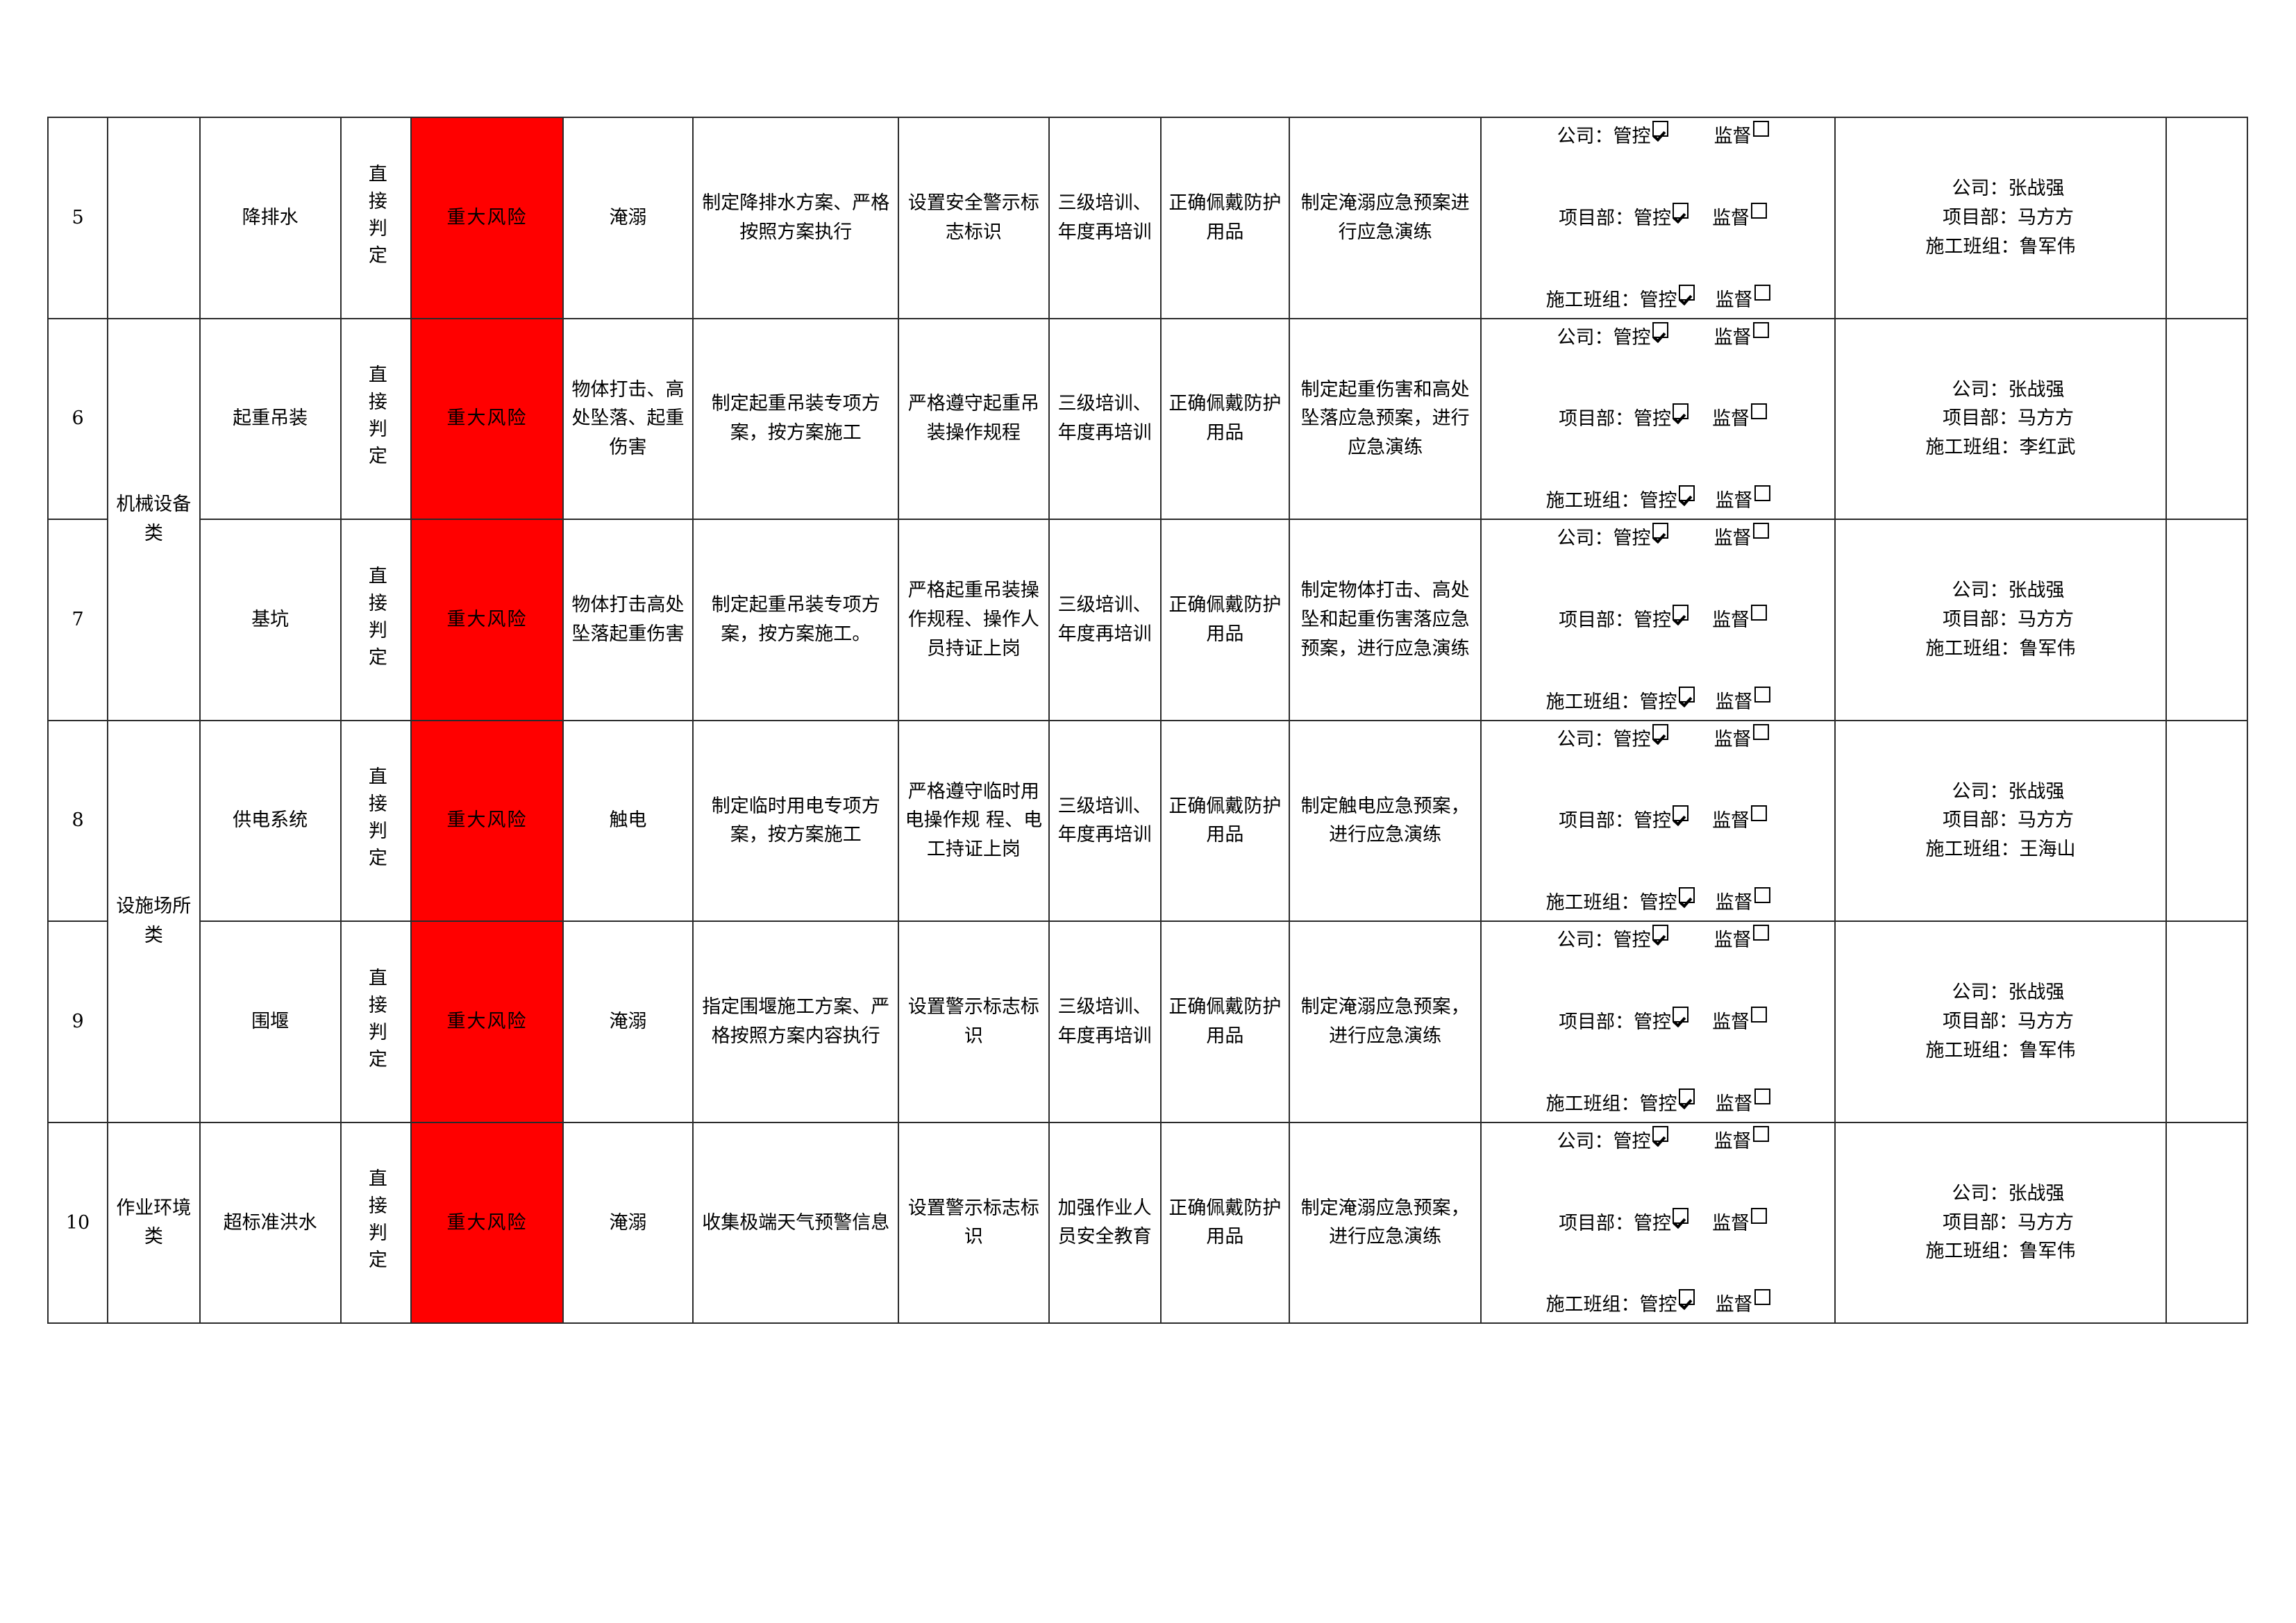  Describe the element at coordinates (1385, 1021) in the screenshot. I see `row-emergency-measure: 制定淹溺应急预案，进行应急演练` at that location.